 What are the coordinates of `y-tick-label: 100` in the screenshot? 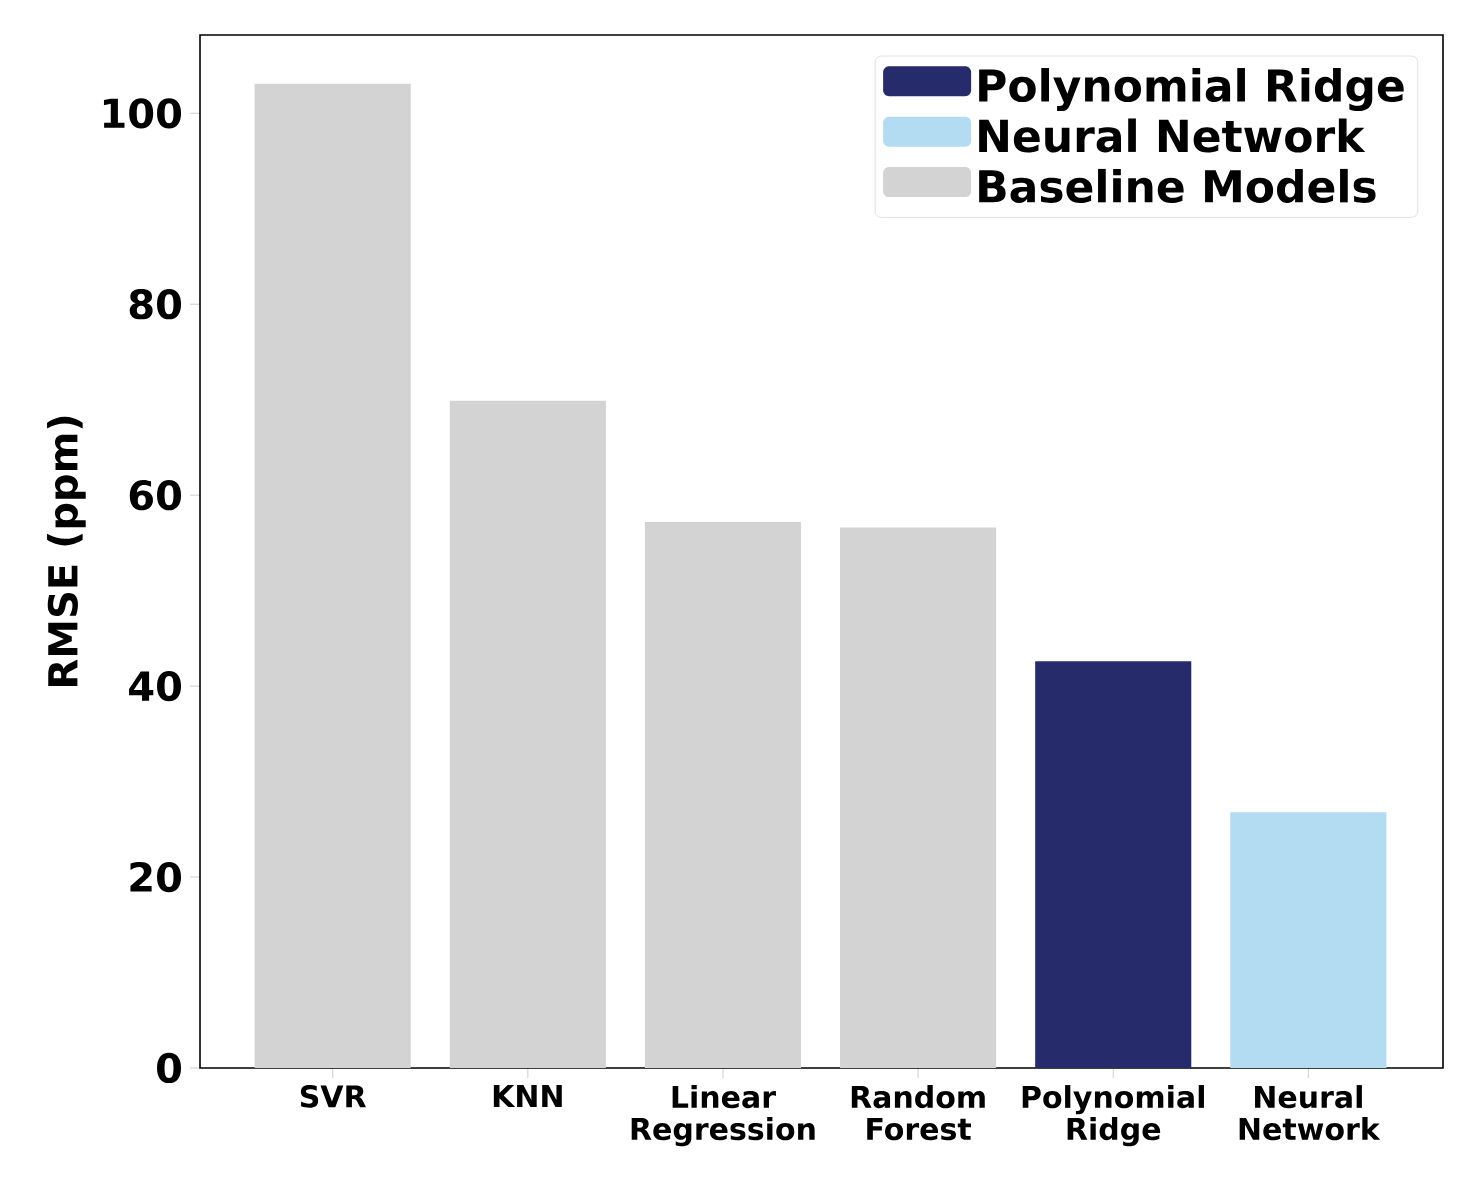 It's located at (142, 113).